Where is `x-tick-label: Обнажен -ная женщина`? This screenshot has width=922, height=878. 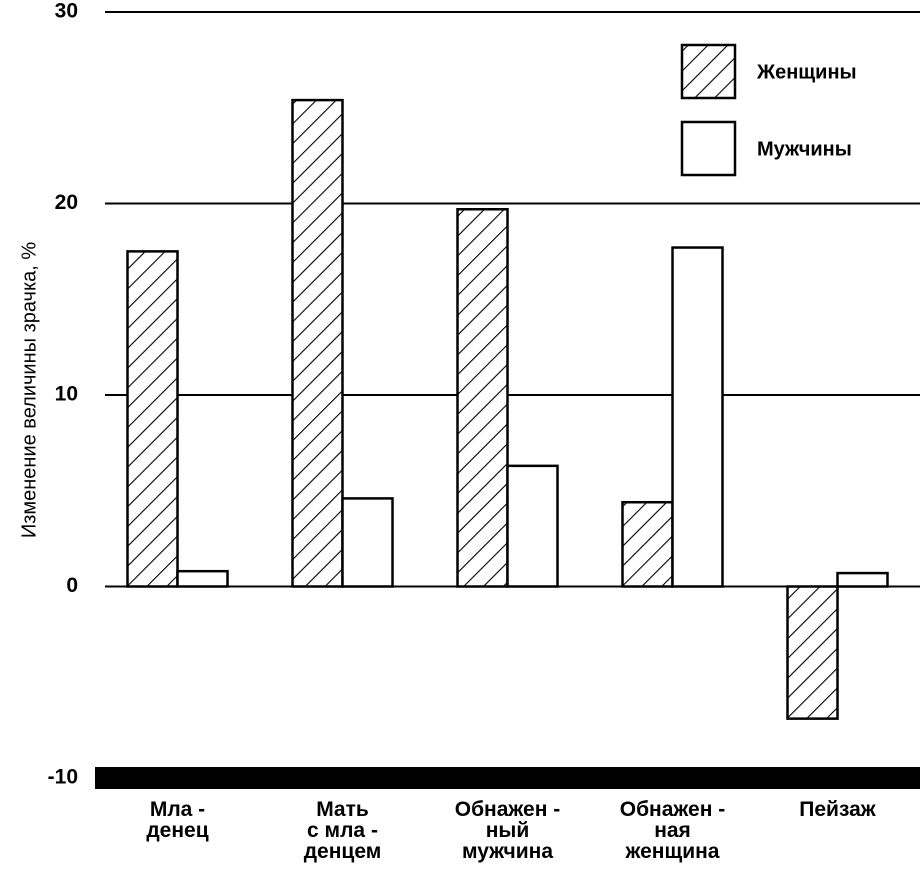 x-tick-label: Обнажен -ная женщина is located at coordinates (672, 830).